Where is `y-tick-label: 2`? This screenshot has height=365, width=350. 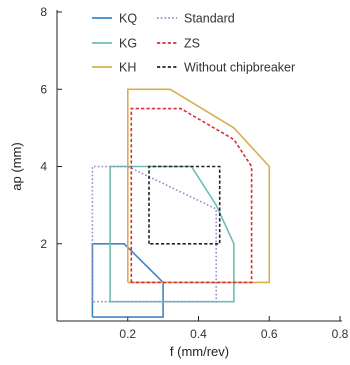 y-tick-label: 2 is located at coordinates (43, 244).